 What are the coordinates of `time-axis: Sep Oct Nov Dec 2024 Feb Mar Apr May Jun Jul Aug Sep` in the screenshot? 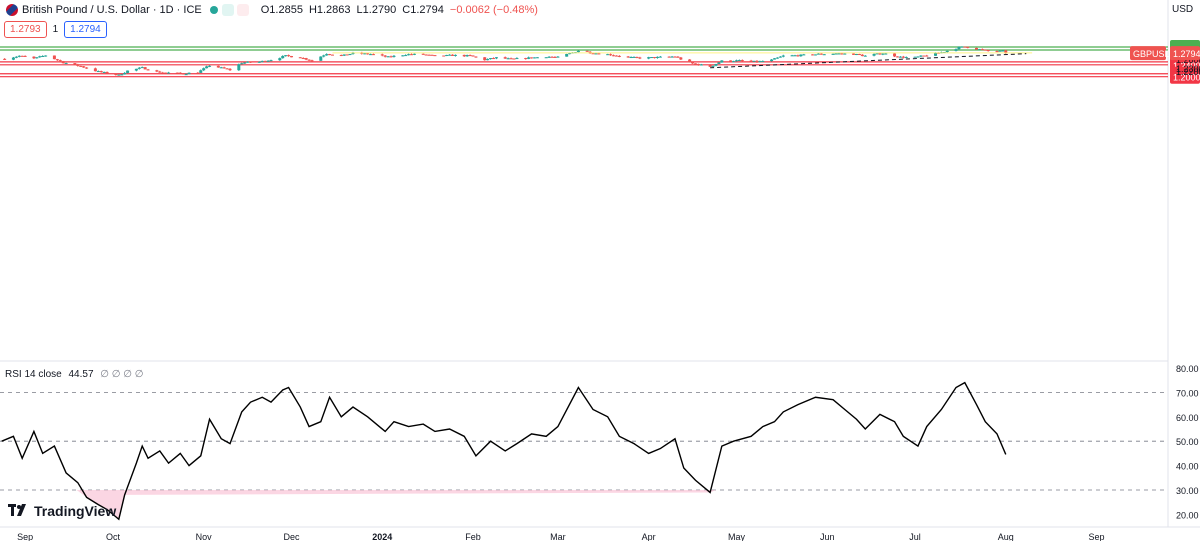 It's located at (560, 536).